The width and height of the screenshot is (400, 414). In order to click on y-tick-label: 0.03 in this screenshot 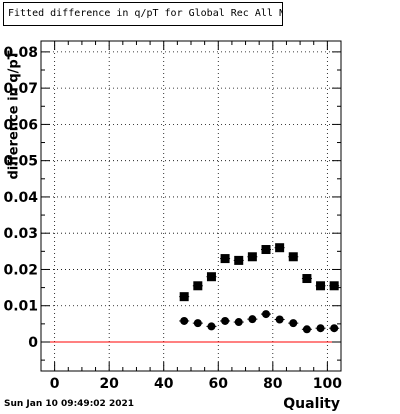, I will do `click(20, 234)`.